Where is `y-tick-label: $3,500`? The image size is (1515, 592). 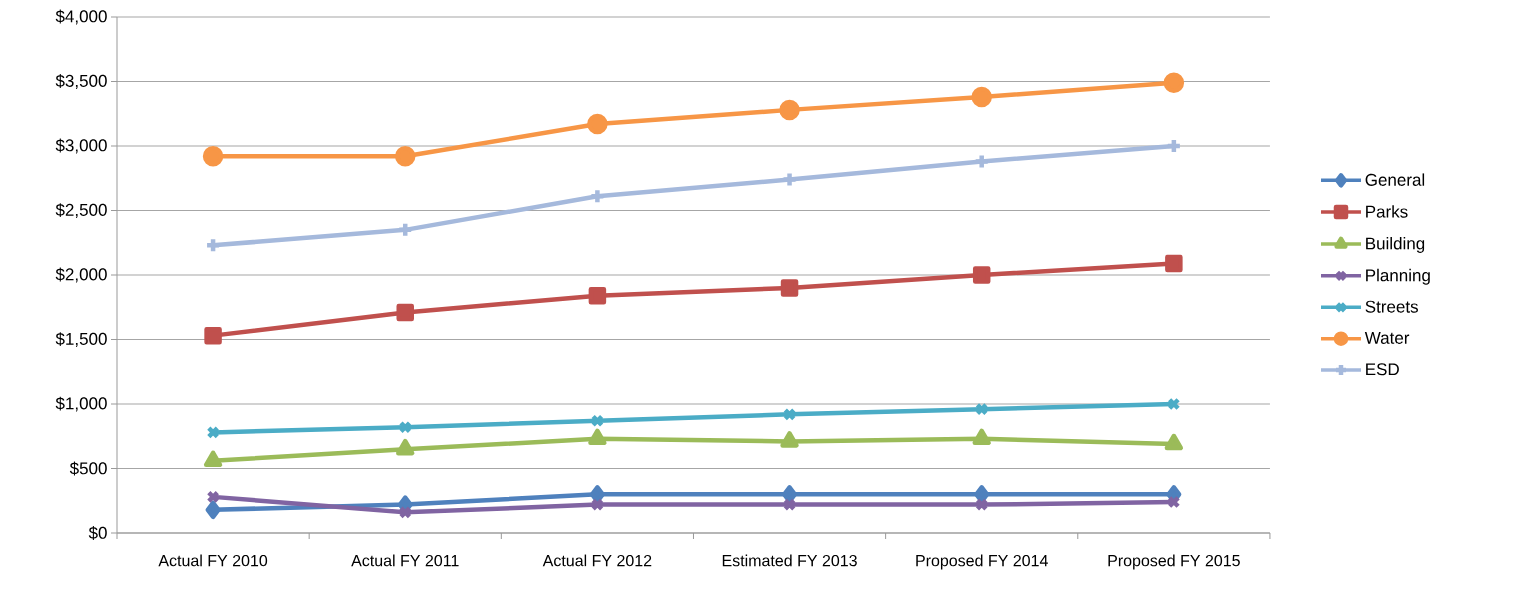
y-tick-label: $3,500 is located at coordinates (81, 81).